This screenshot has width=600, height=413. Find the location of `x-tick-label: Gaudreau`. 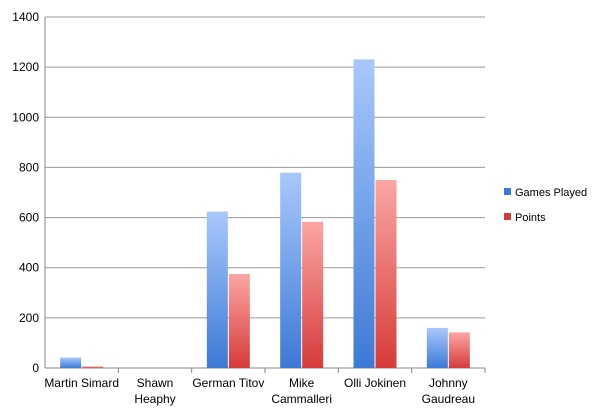

x-tick-label: Gaudreau is located at coordinates (448, 399).